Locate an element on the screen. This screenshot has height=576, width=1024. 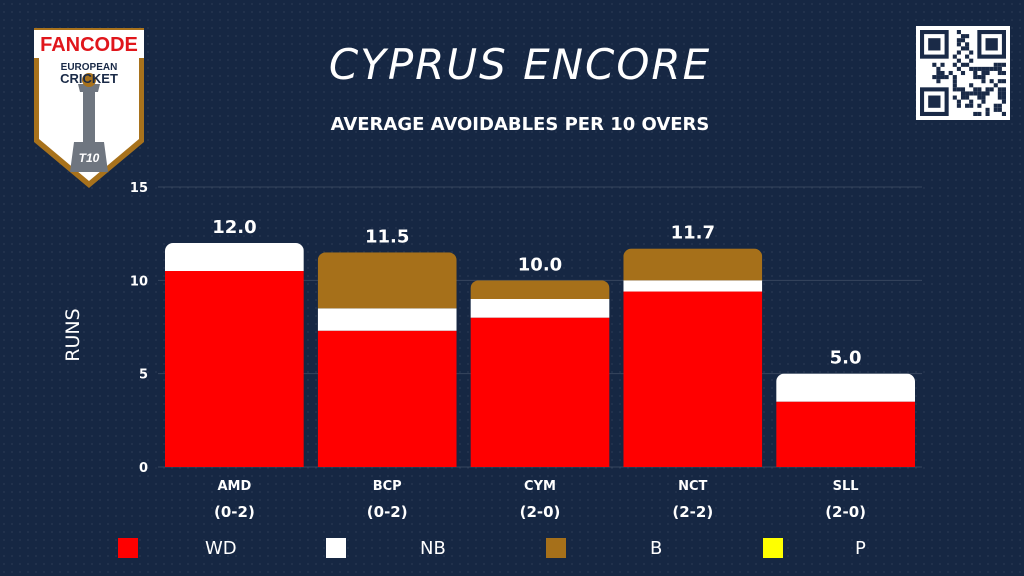
bar-stack-amd is located at coordinates (234, 355).